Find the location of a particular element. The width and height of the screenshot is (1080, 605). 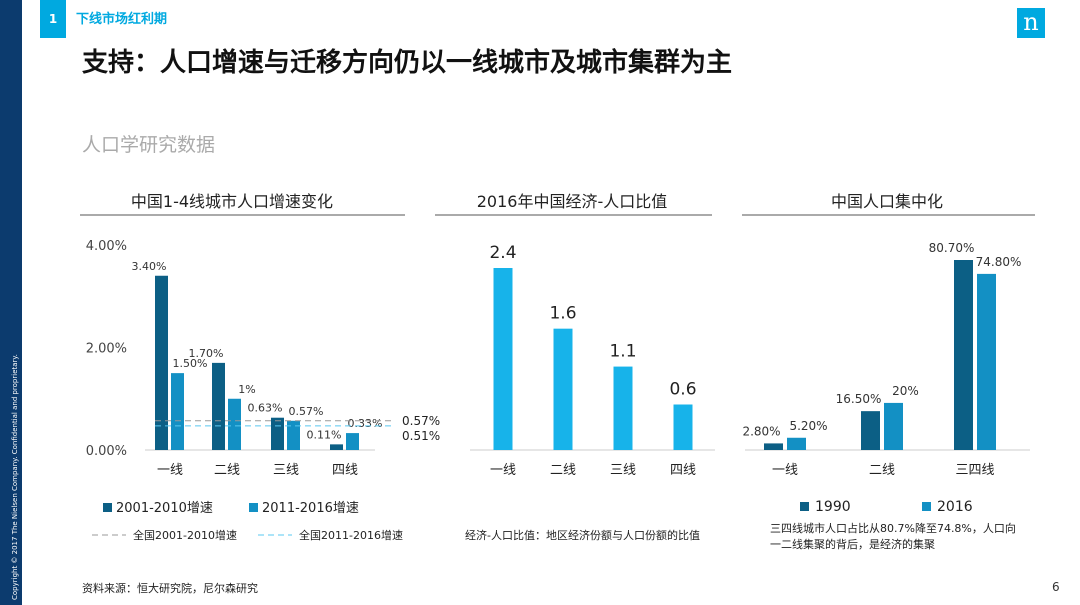

chart3-data-label: 16.50% is located at coordinates (859, 399).